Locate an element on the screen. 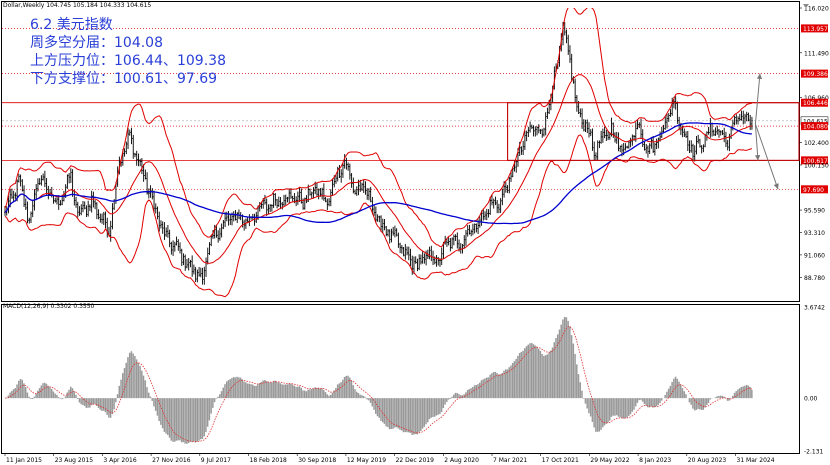 This screenshot has width=830, height=465. symbol-label: Dollar,Weekly is located at coordinates (24, 5).